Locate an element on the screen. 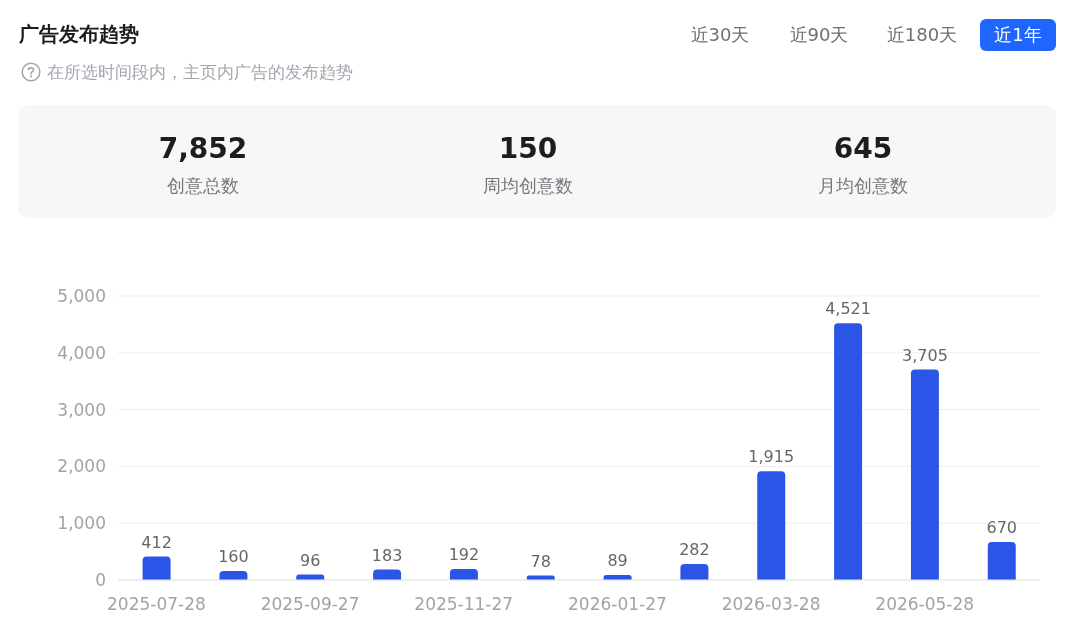  range-tab-button: 近90天 is located at coordinates (819, 35).